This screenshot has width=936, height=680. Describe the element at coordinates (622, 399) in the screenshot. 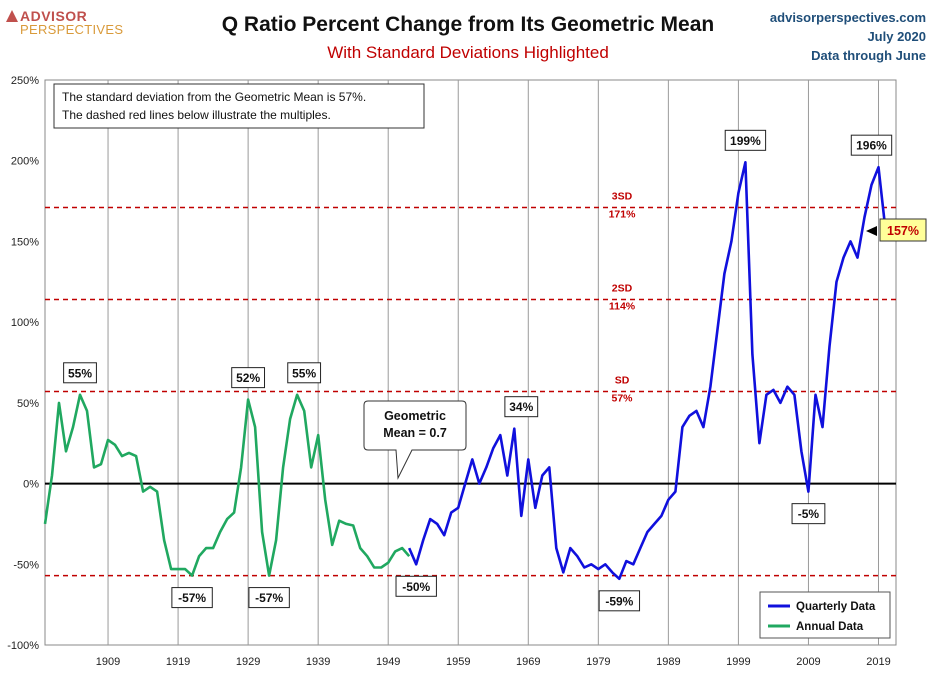

I see `sd-value-label: 57%` at that location.